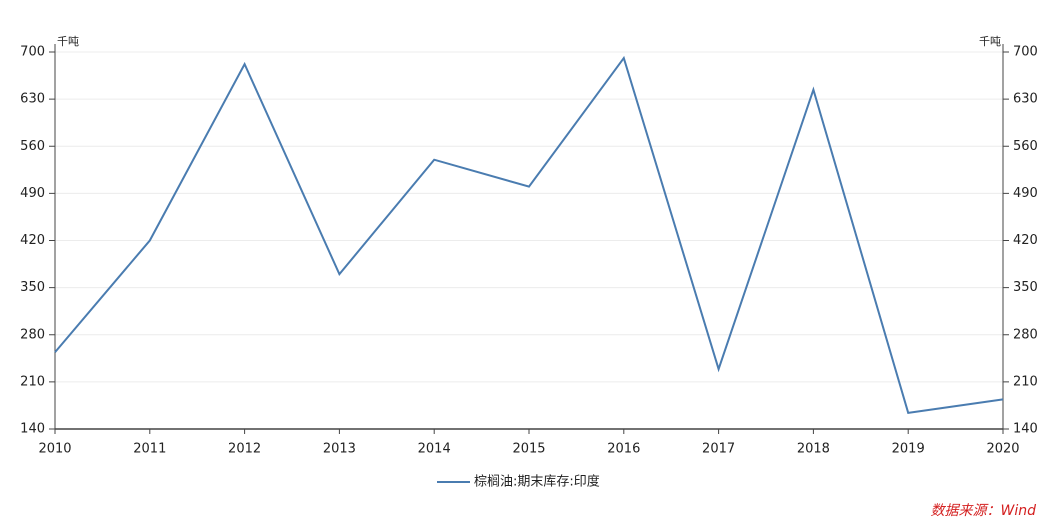  I want to click on x-tick-label: 2019, so click(908, 449).